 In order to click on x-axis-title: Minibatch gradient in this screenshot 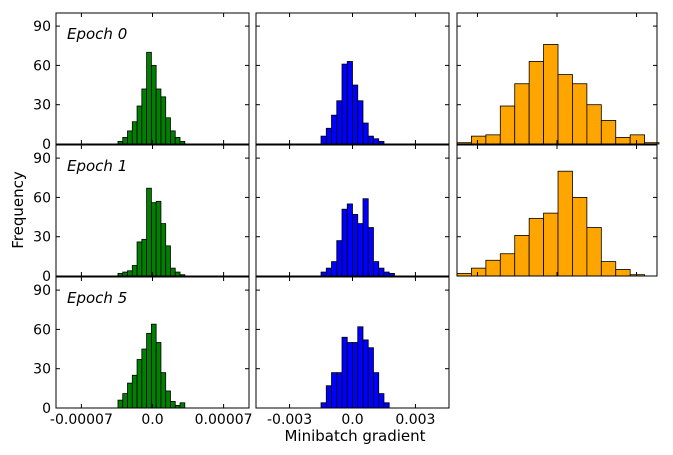, I will do `click(354, 436)`.